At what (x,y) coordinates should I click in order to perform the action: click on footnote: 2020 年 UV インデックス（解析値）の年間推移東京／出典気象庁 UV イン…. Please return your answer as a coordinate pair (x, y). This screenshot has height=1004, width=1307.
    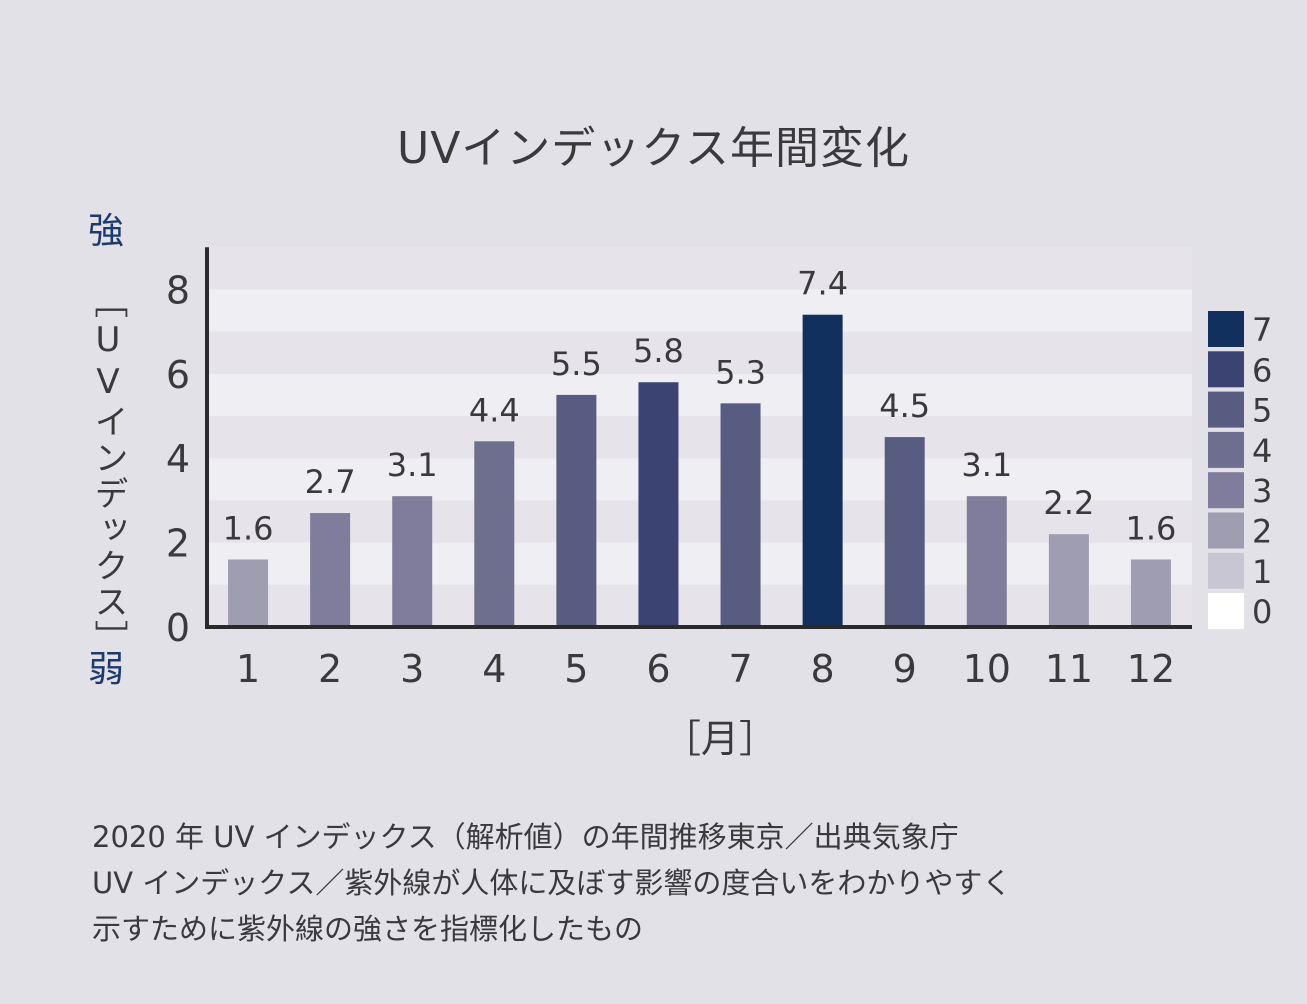
    Looking at the image, I should click on (551, 883).